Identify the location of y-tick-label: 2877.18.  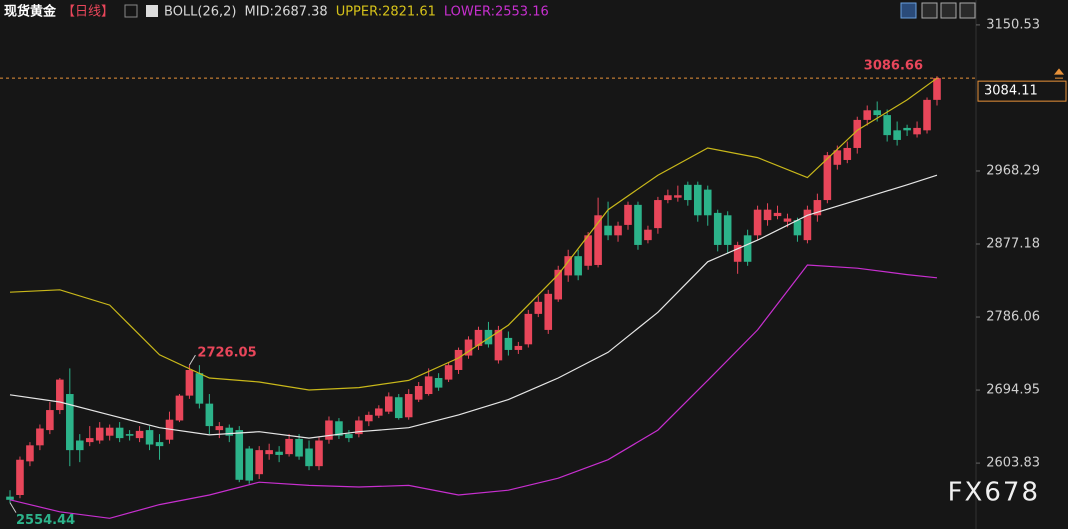
(1013, 243).